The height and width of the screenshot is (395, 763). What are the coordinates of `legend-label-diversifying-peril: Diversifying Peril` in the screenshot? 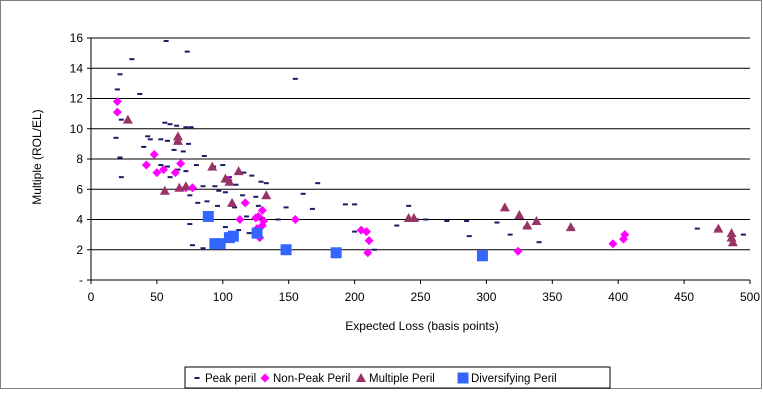 It's located at (514, 379).